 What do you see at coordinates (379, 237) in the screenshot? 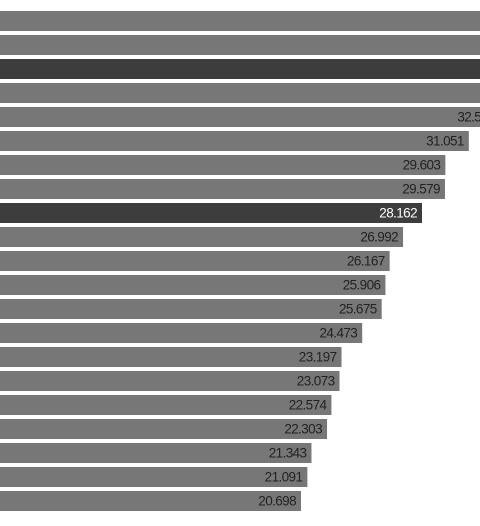
I see `value-label: 26.992` at bounding box center [379, 237].